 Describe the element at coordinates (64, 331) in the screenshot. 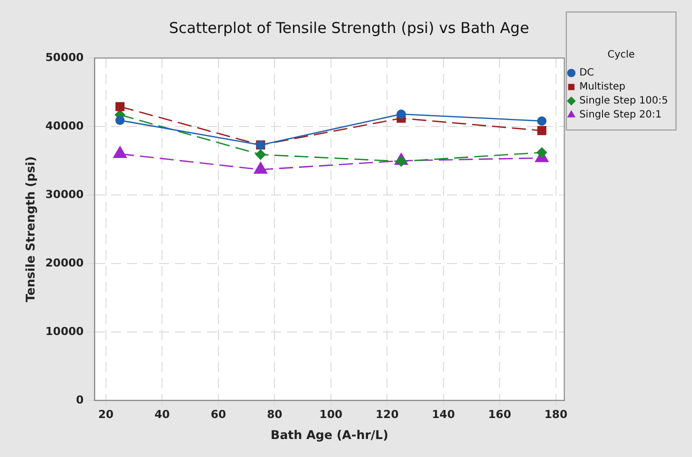

I see `y-tick-label: 10000` at that location.